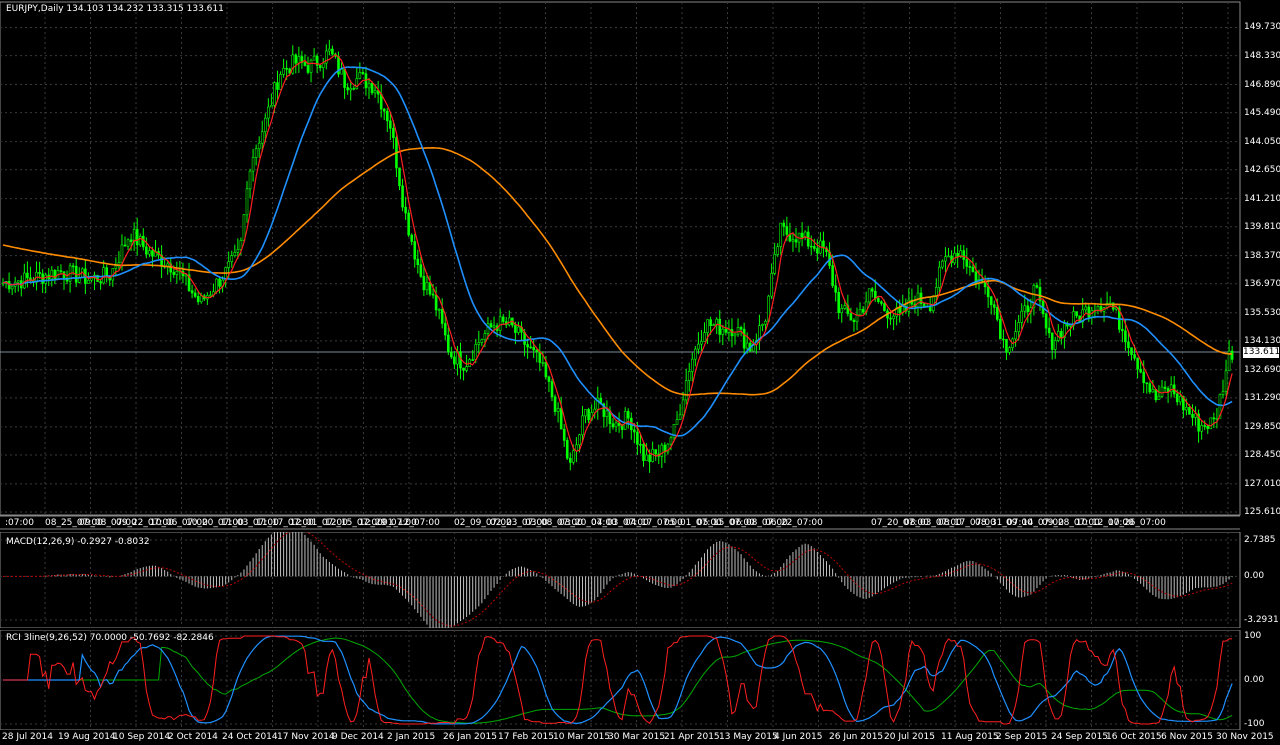  I want to click on rci-canvas, so click(640, 680).